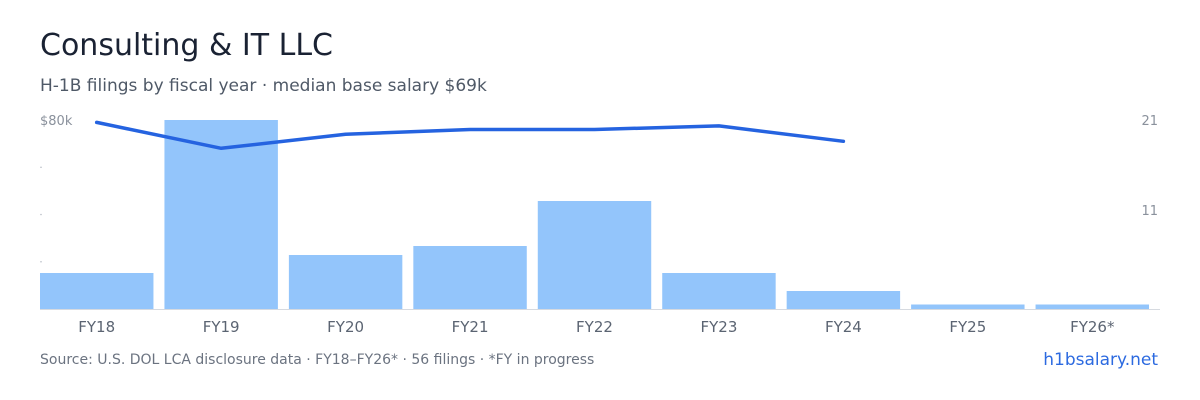 This screenshot has width=1200, height=400. I want to click on x-tick-label: FY22, so click(594, 327).